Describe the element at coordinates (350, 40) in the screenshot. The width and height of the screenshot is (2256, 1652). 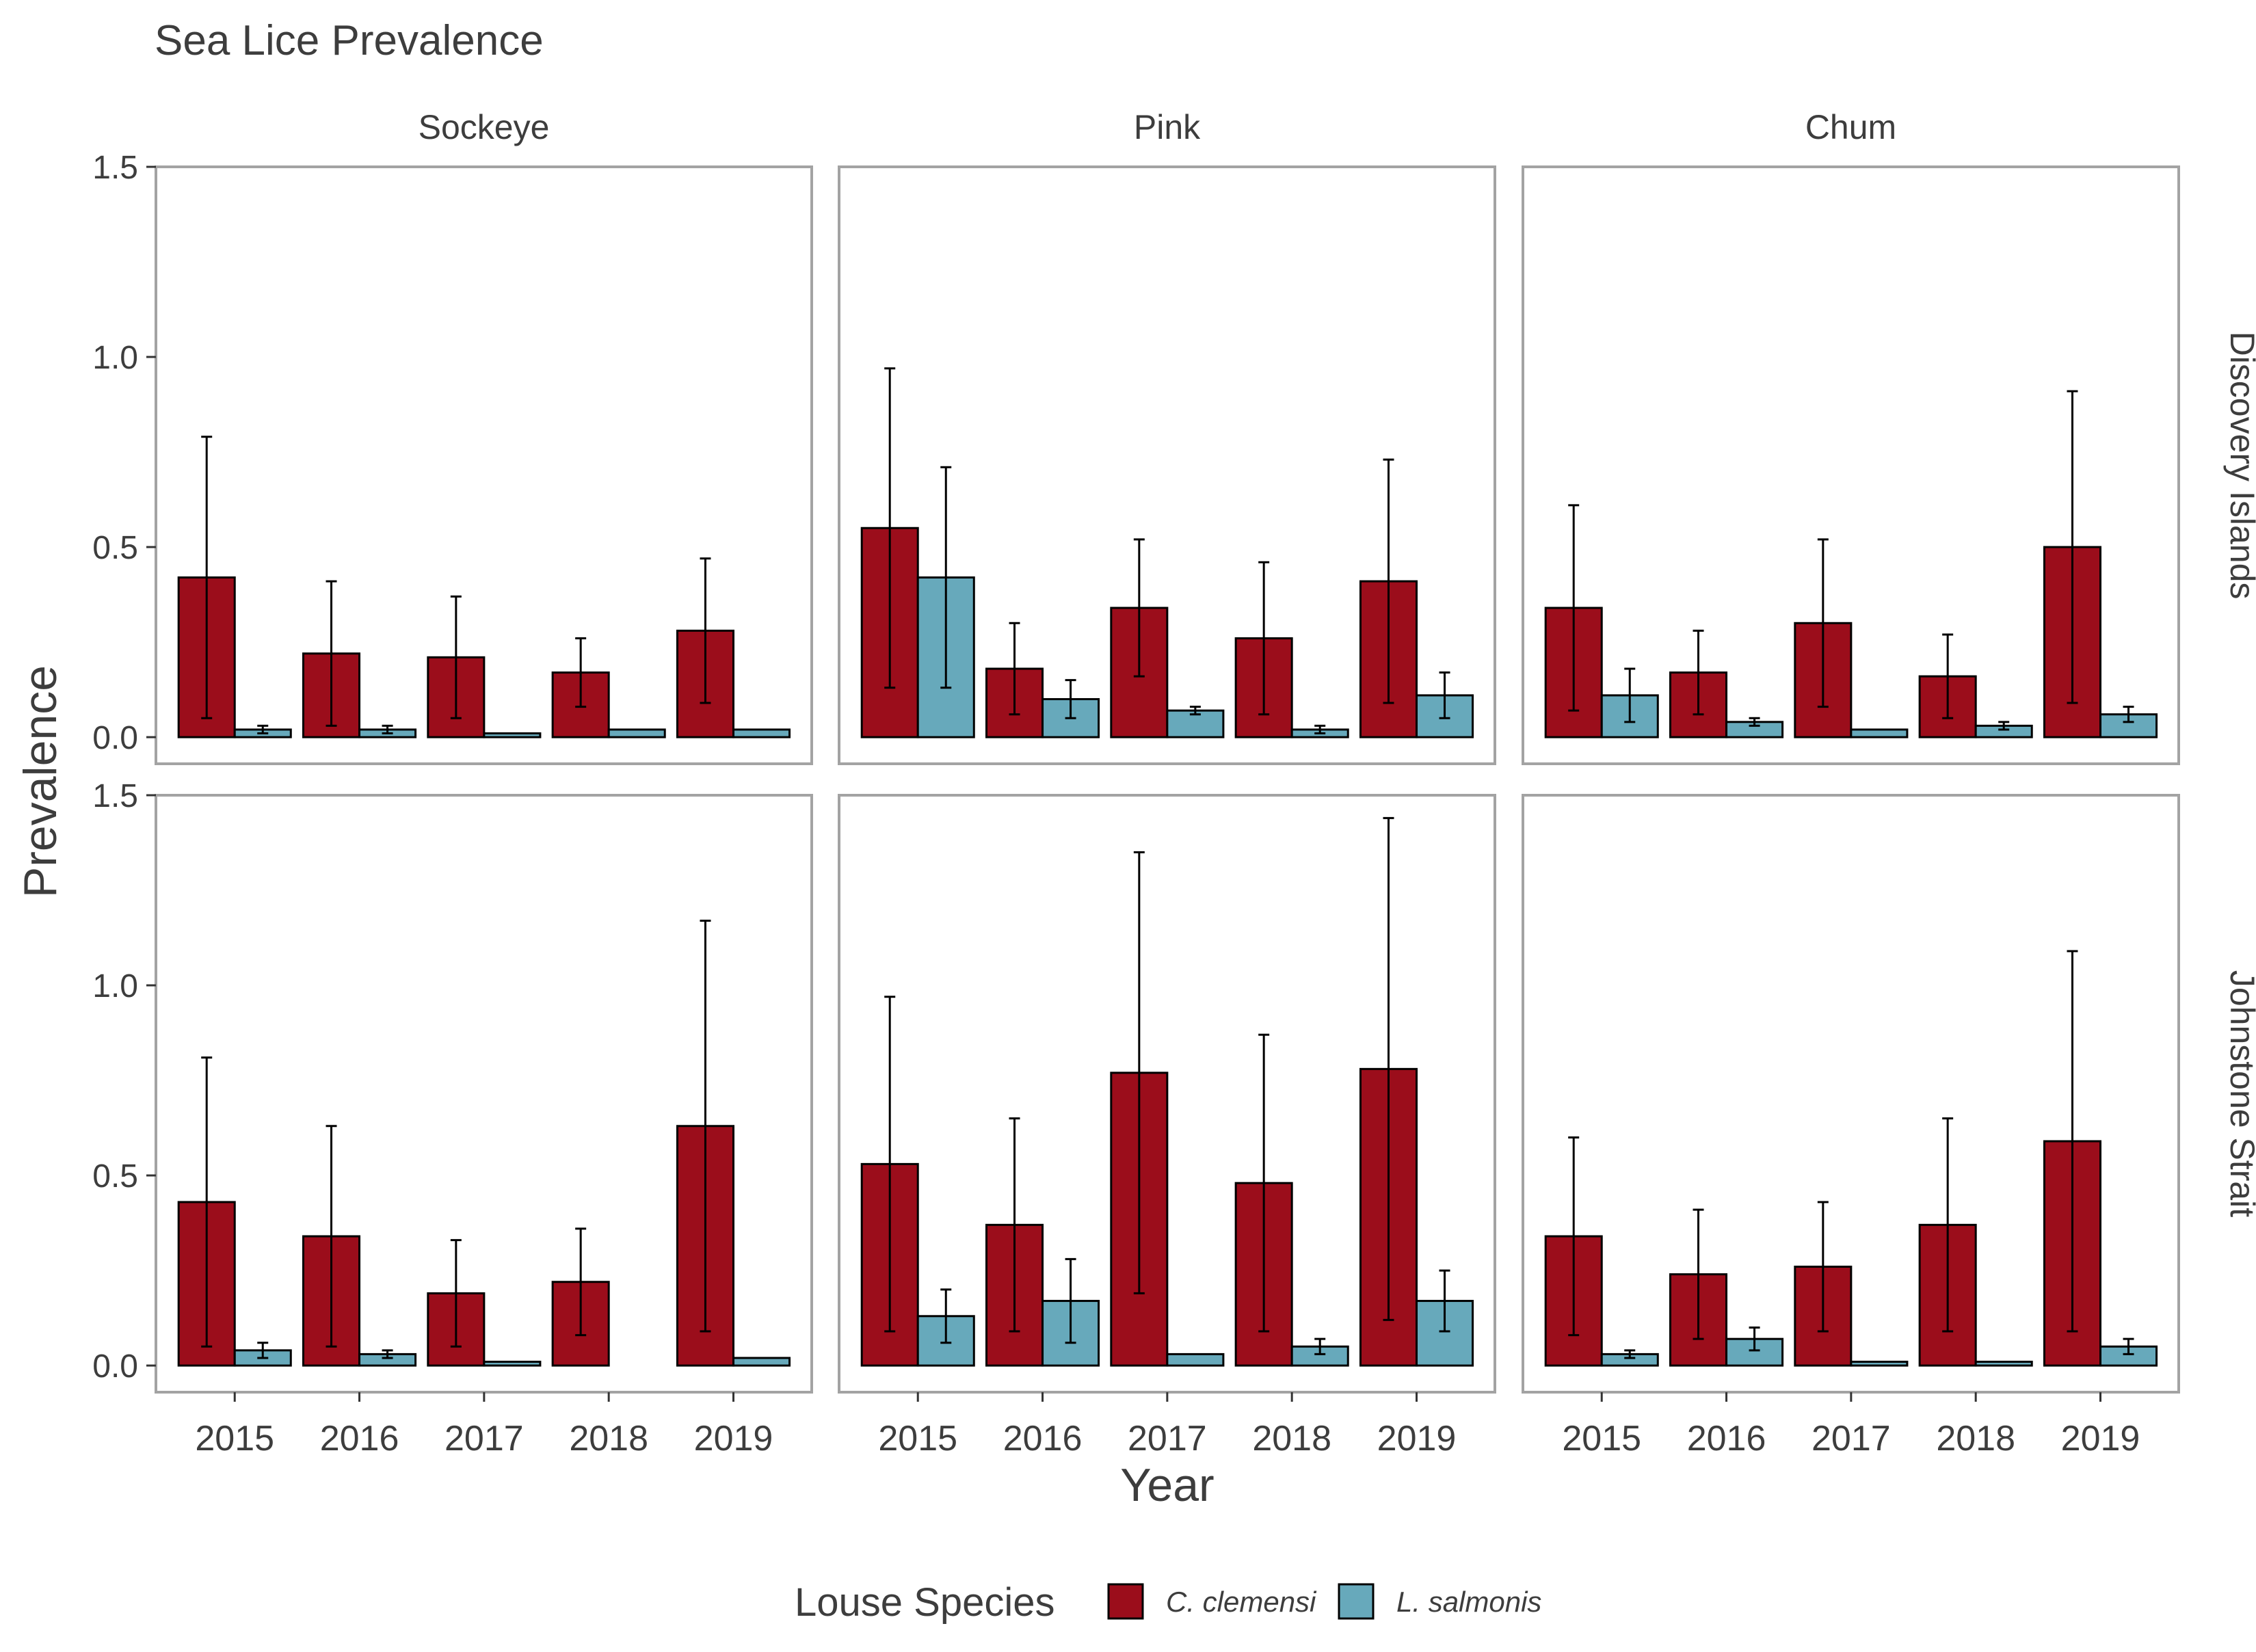
I see `chart-title: Sea Lice Prevalence` at that location.